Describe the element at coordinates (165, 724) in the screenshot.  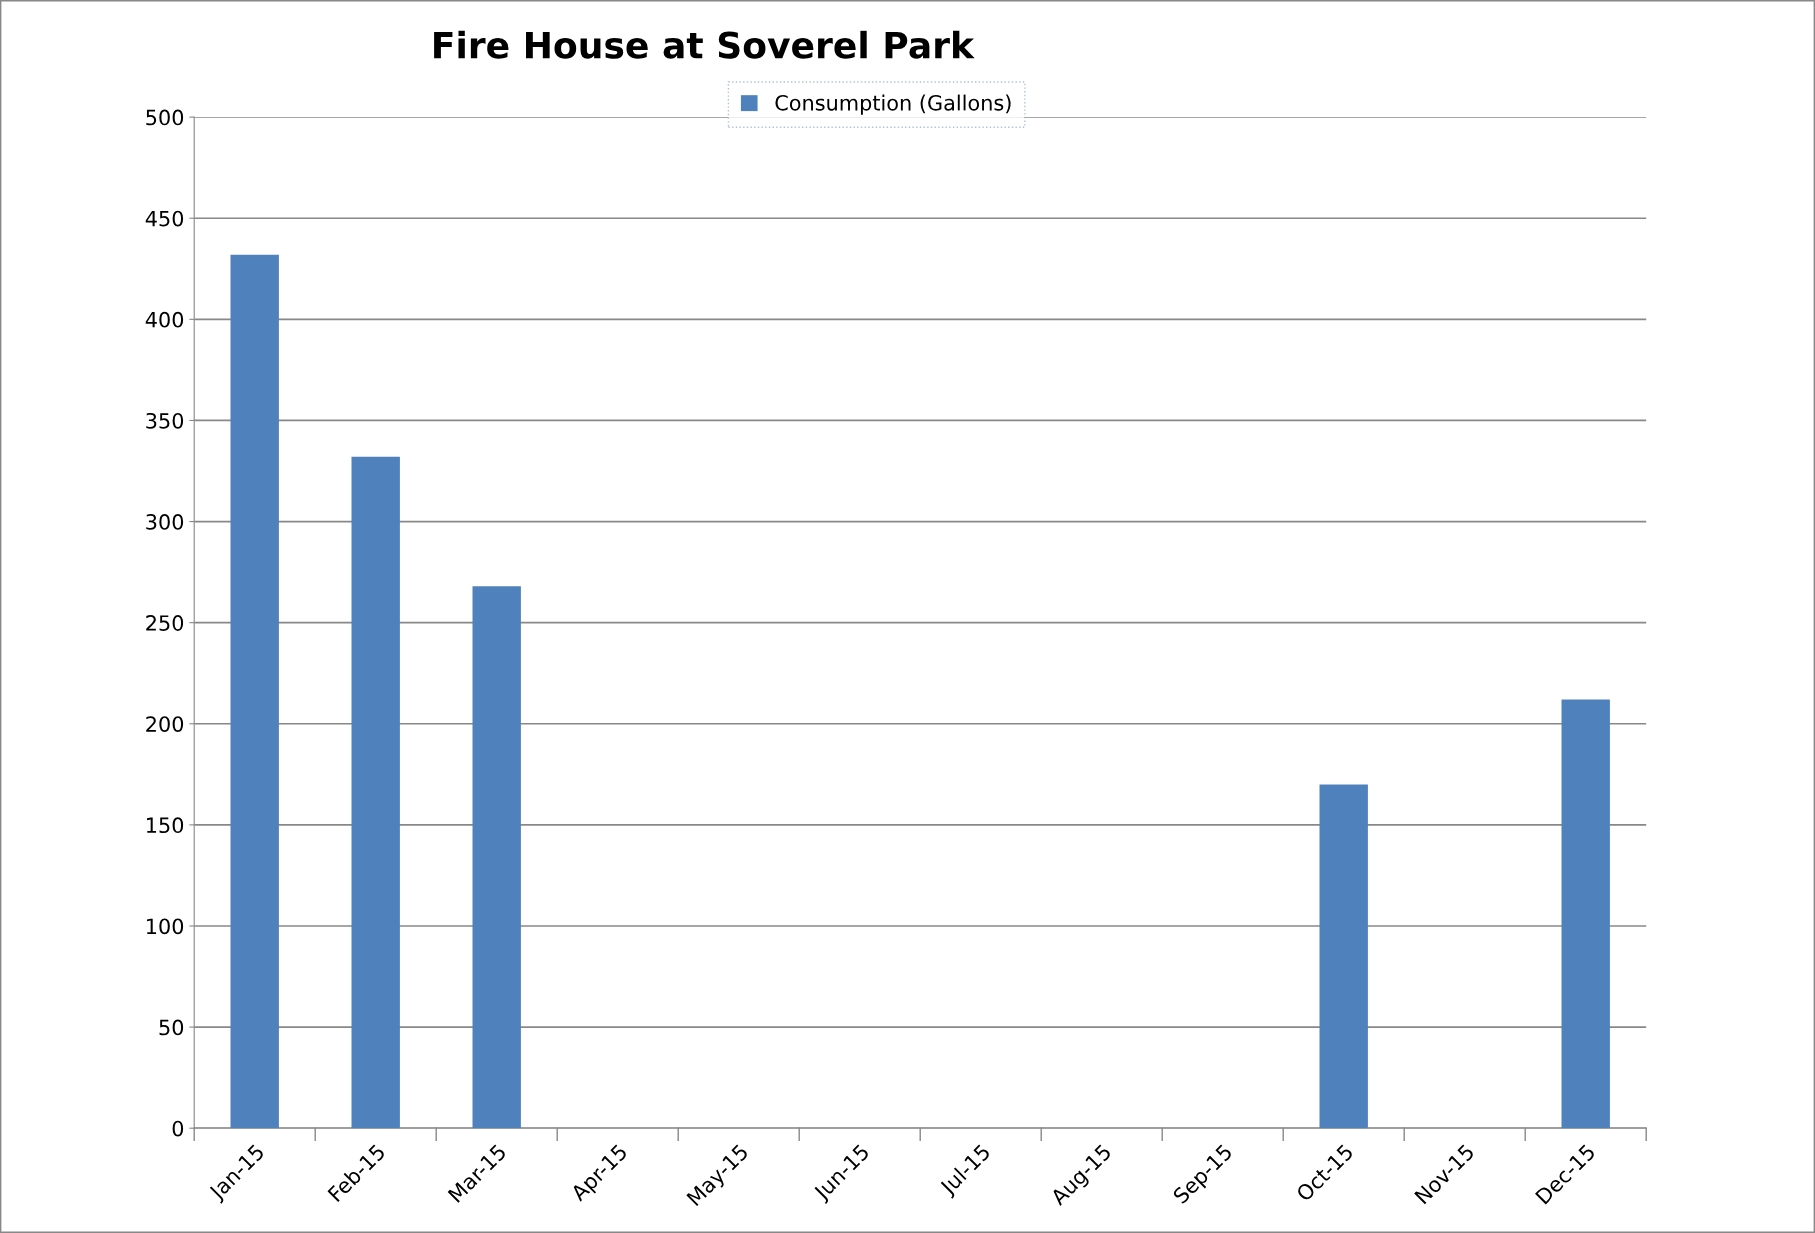
I see `y-tick-label: 200` at that location.